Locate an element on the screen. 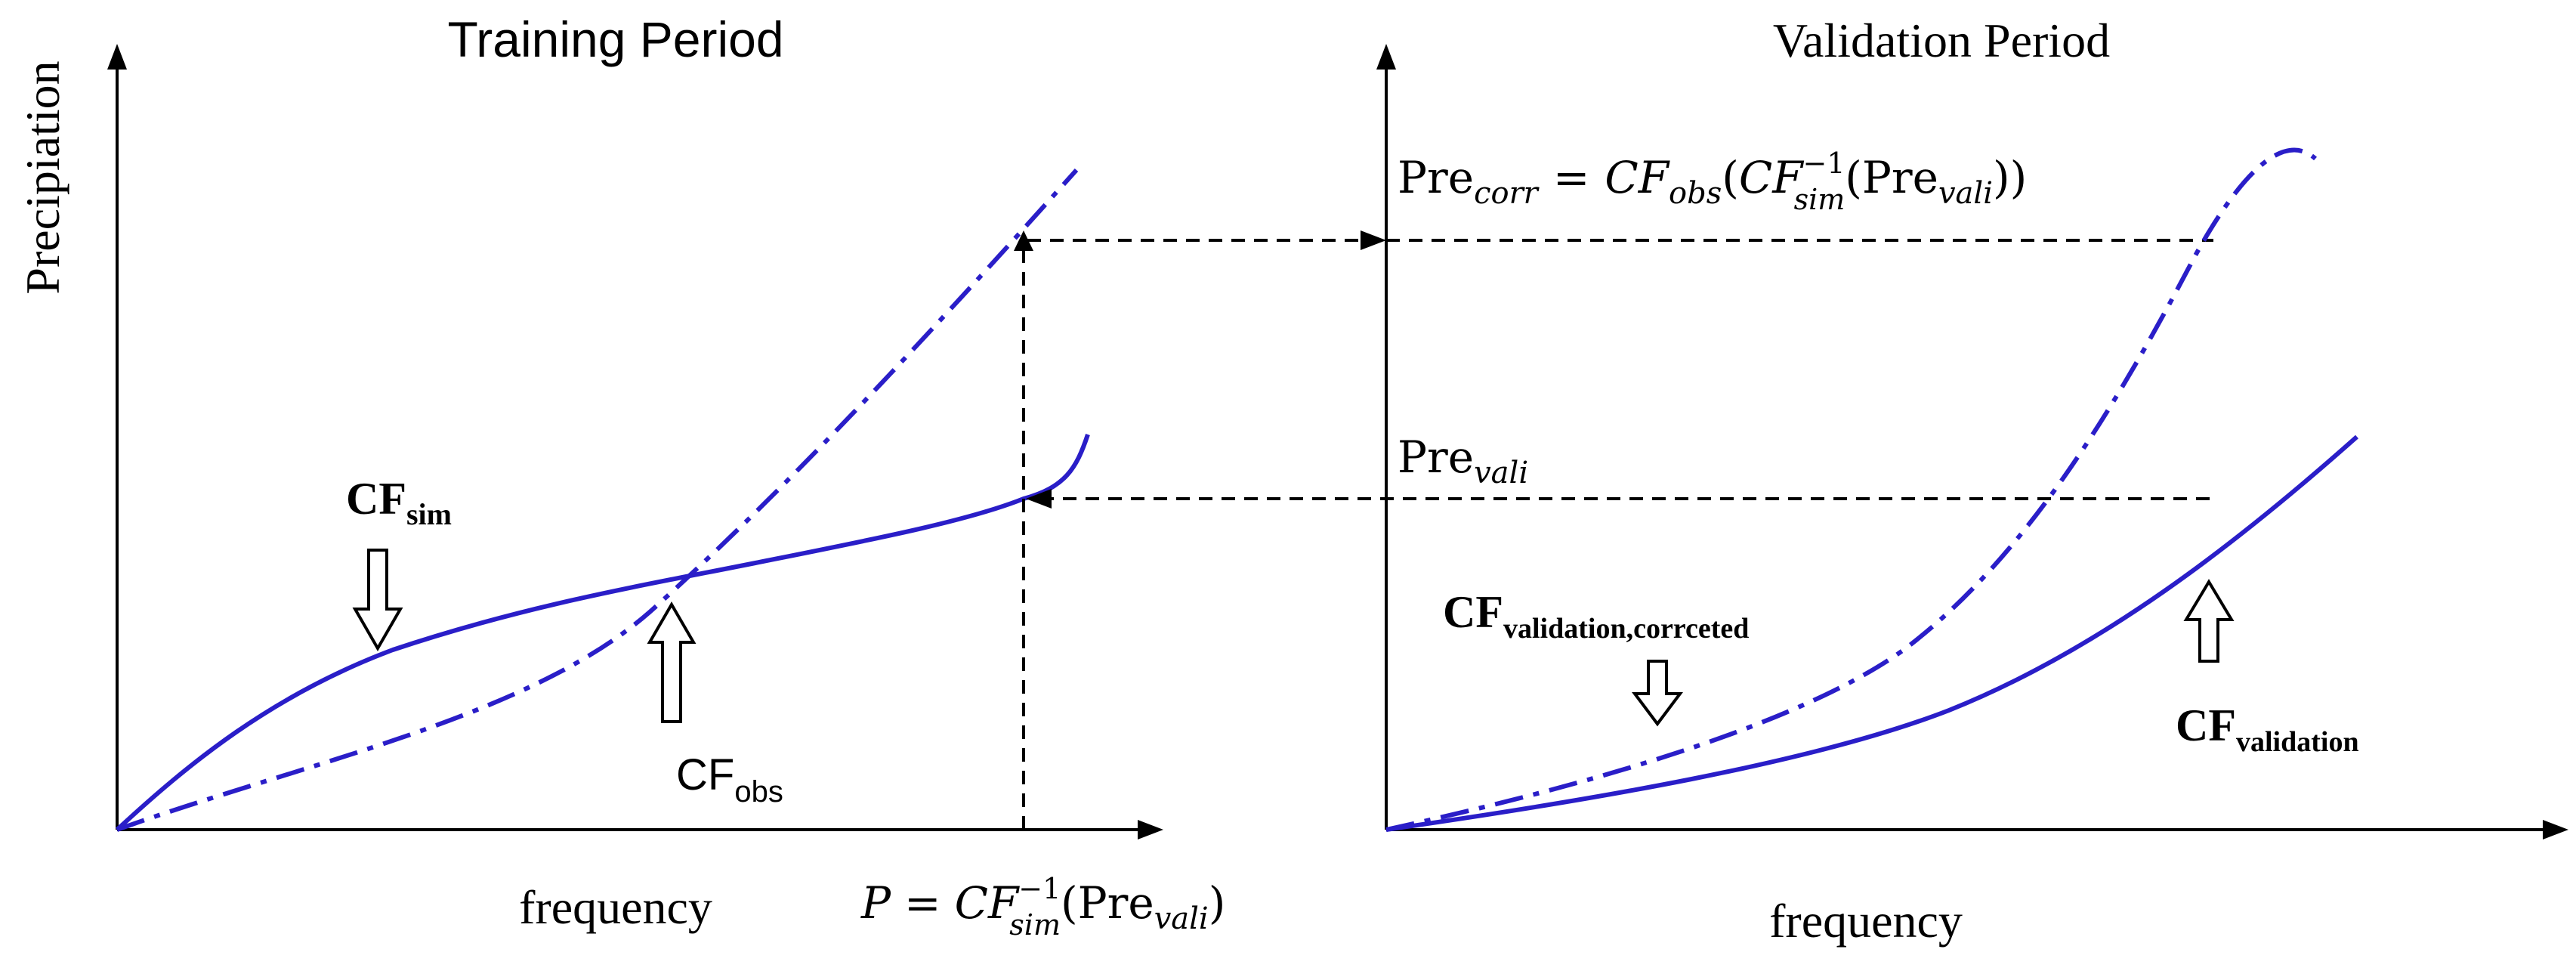 The image size is (2576, 974). pre-vali-arrowhead is located at coordinates (1039, 499).